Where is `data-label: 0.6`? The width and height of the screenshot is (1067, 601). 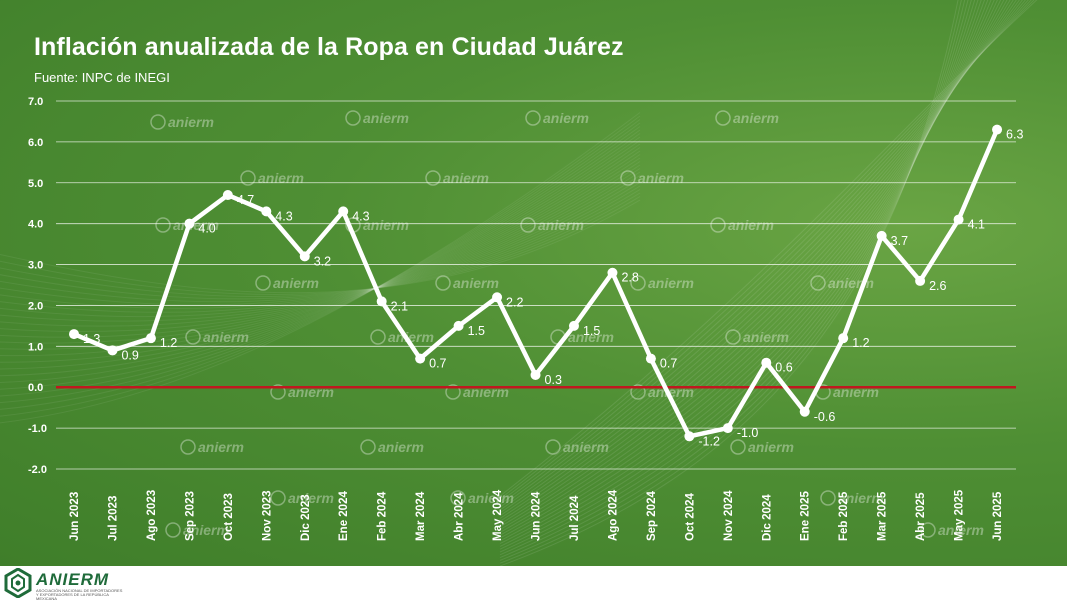
data-label: 0.6 is located at coordinates (783, 368).